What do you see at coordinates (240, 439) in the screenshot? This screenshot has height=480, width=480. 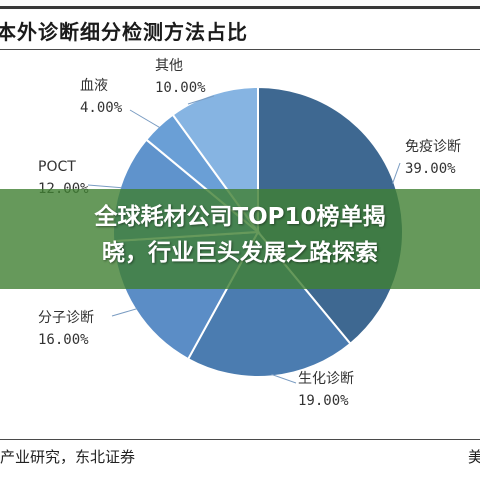 I see `source-rule` at bounding box center [240, 439].